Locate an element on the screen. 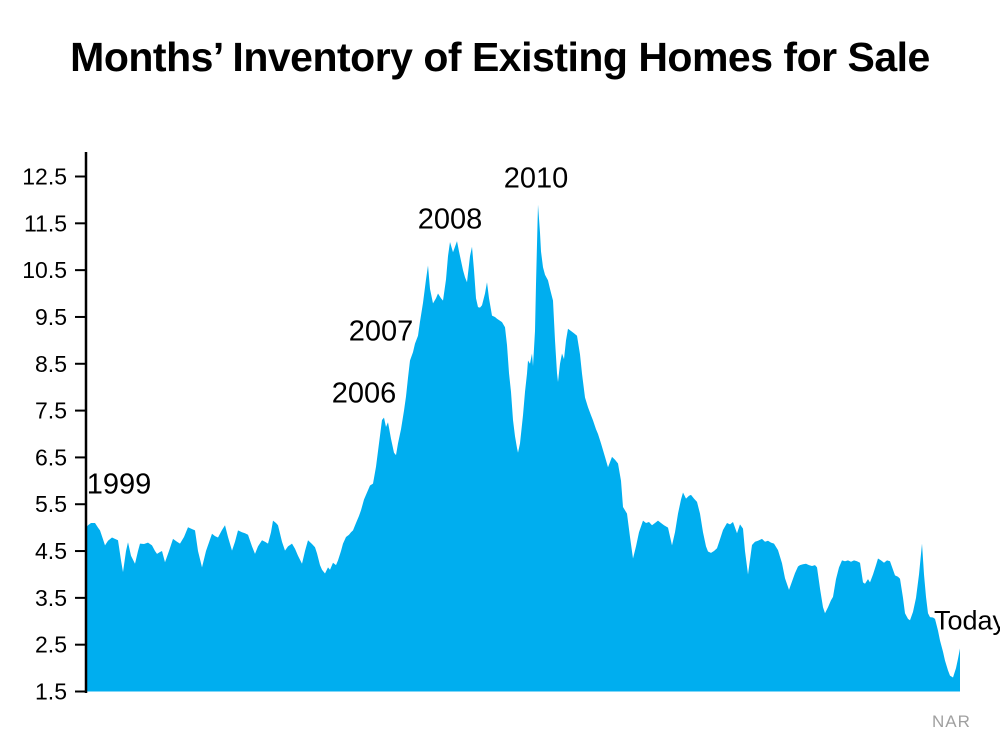  annotation-today: Today is located at coordinates (967, 620).